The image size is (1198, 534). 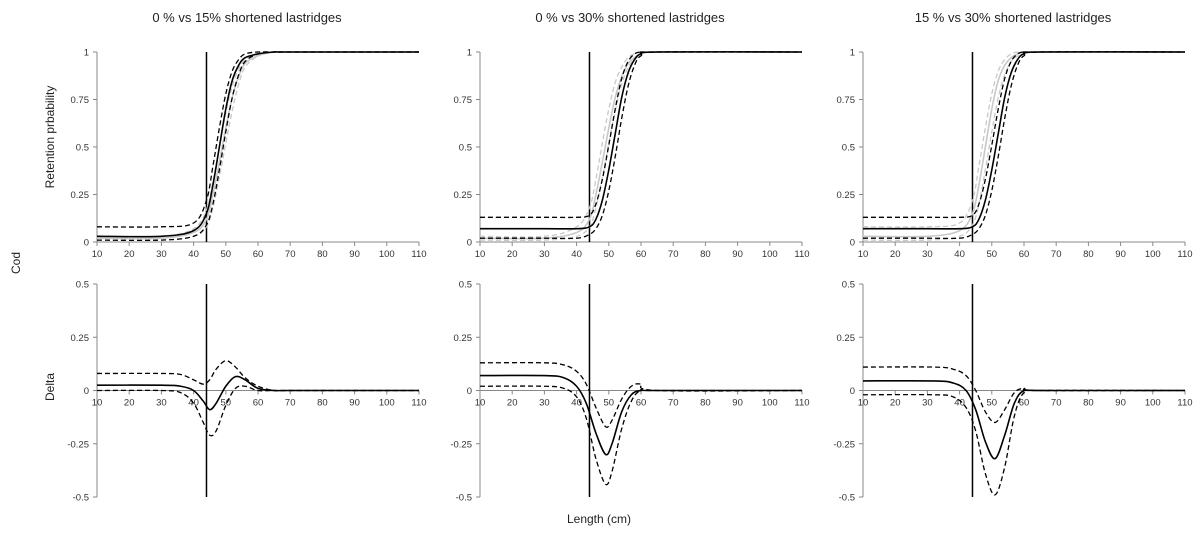 What do you see at coordinates (50, 387) in the screenshot?
I see `ylabel-delta: Delta` at bounding box center [50, 387].